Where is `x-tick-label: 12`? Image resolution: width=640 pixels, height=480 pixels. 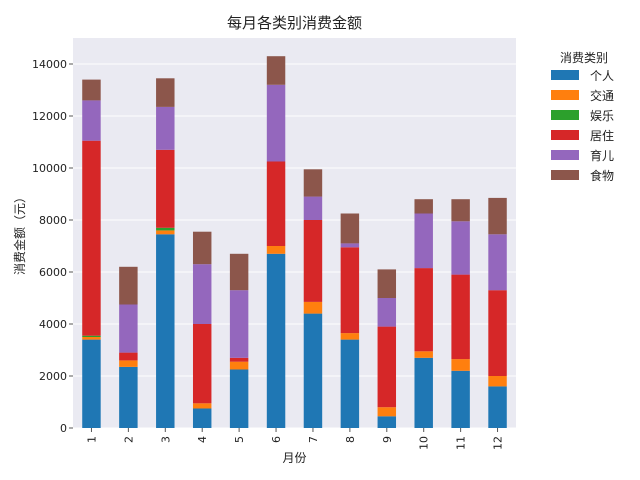 x-tick-label: 12 is located at coordinates (498, 443).